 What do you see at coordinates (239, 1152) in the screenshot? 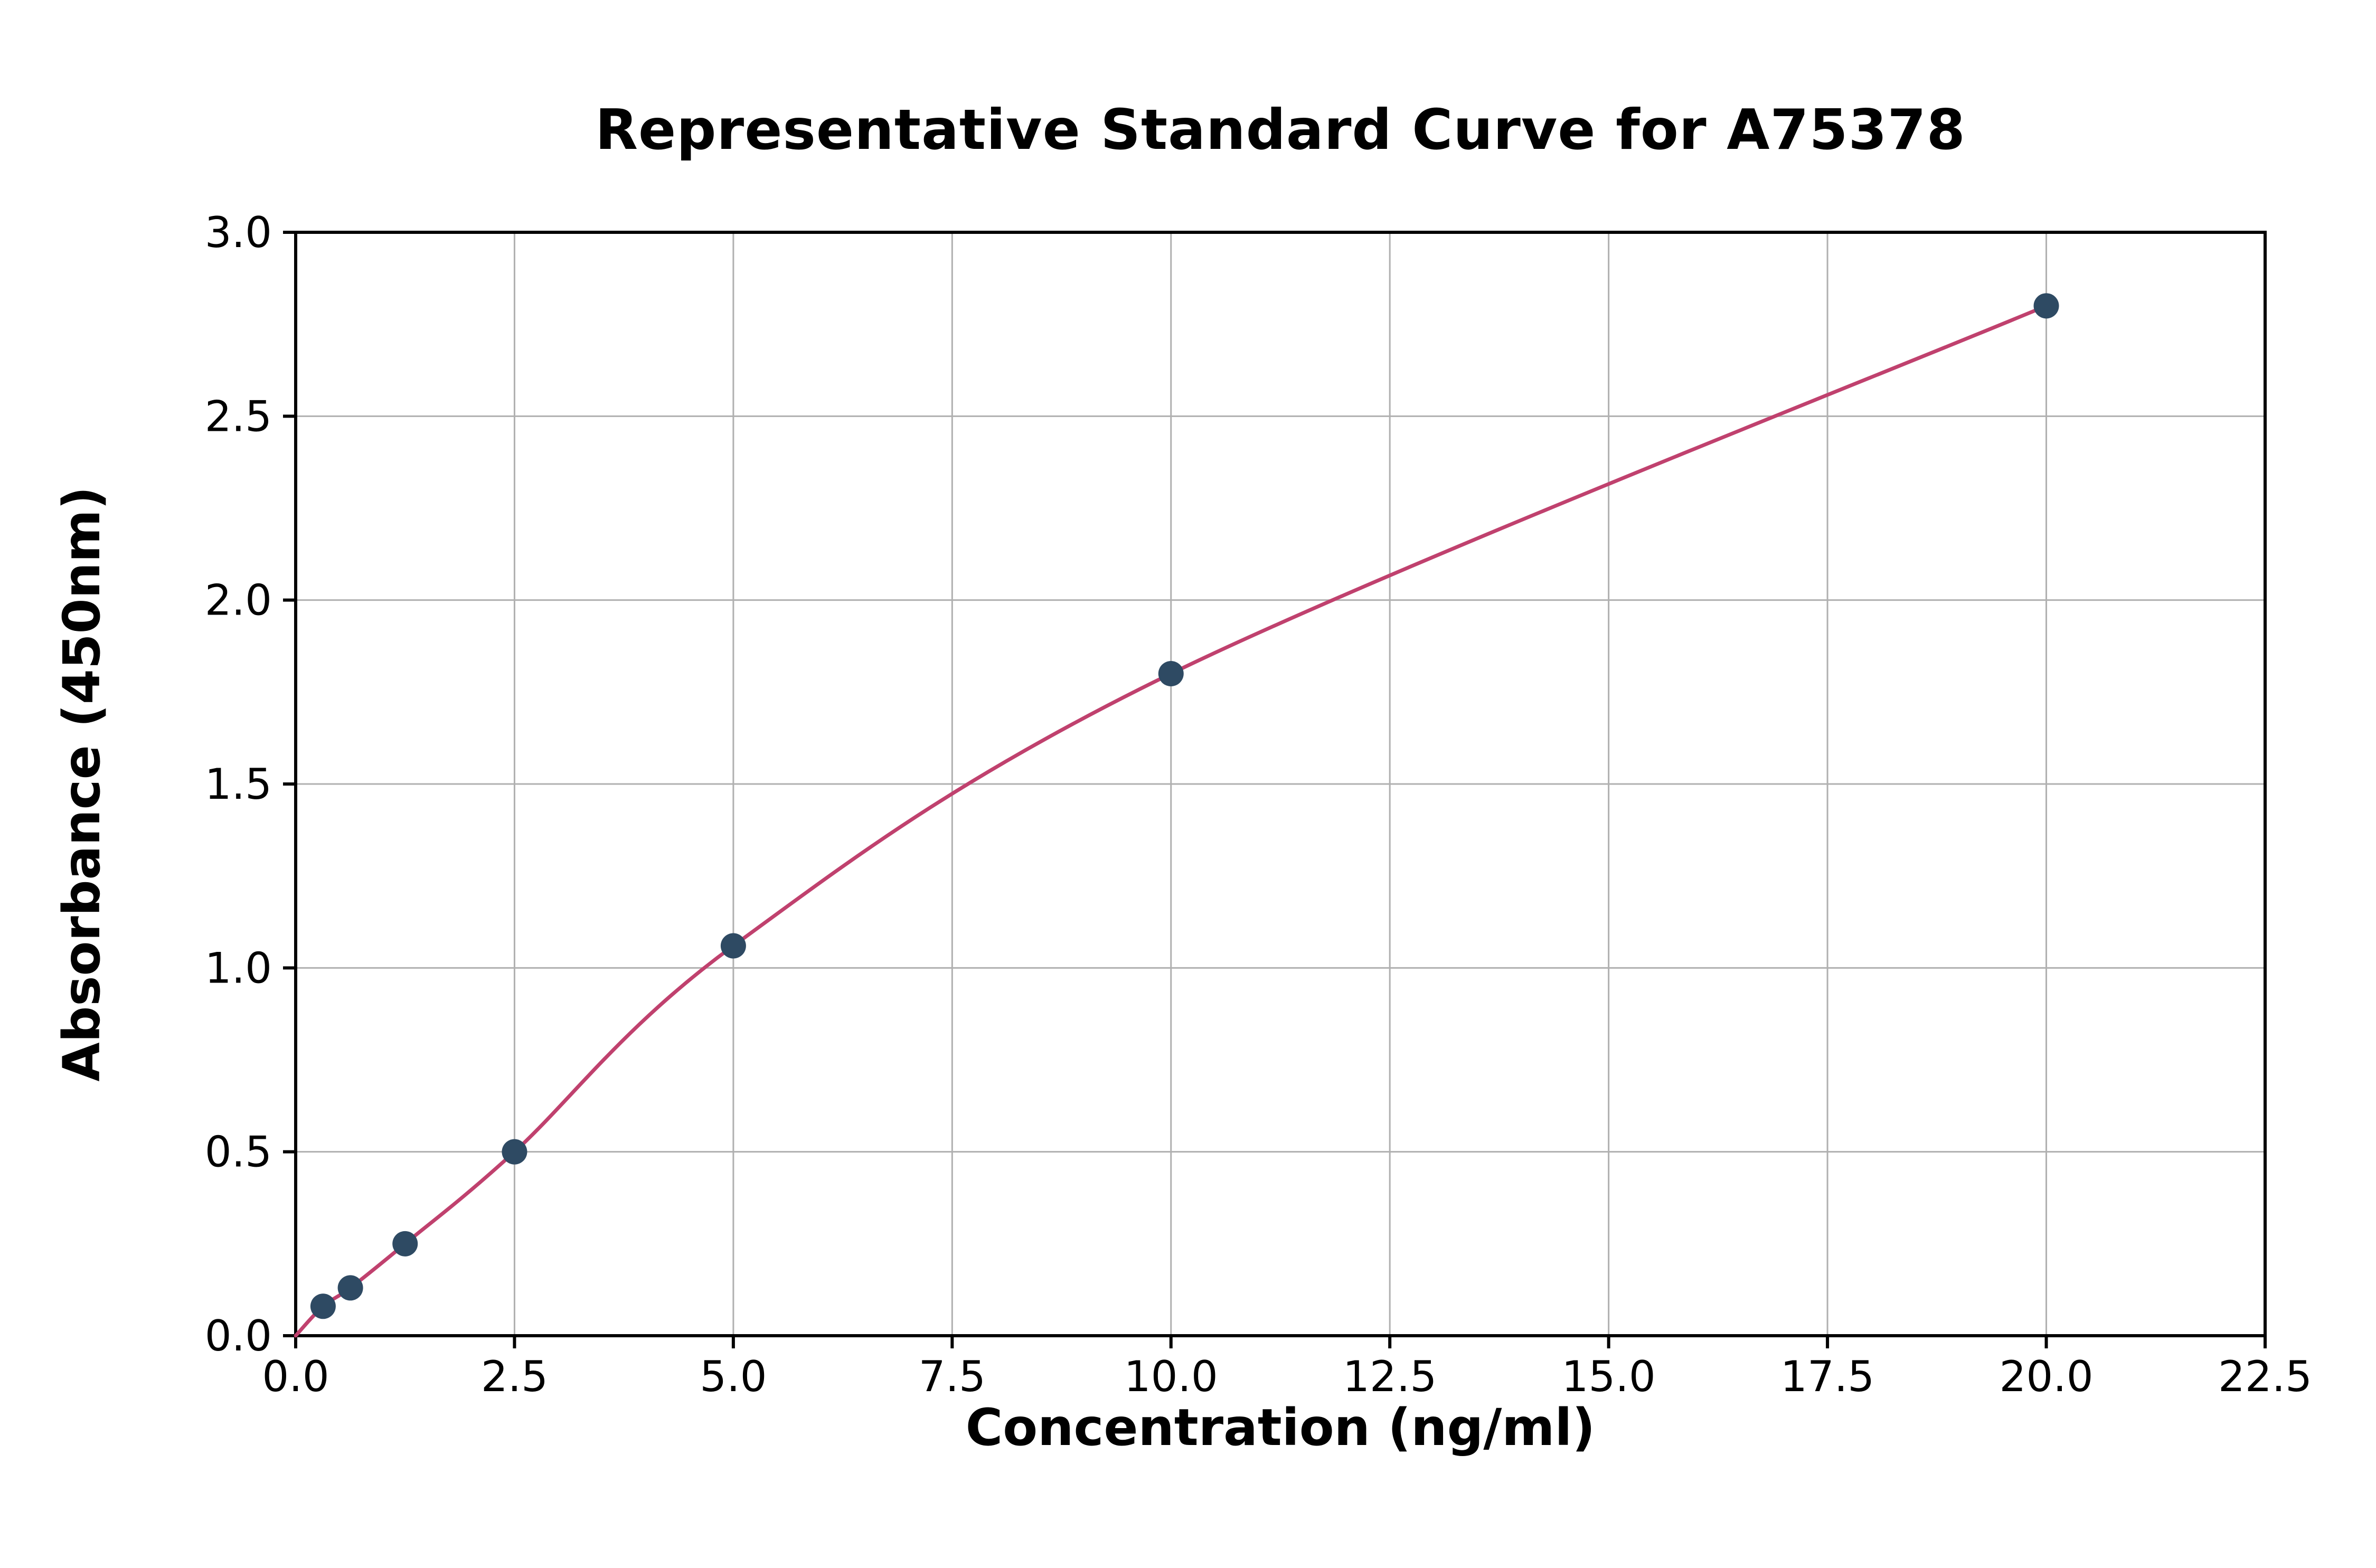
I see `y-tick-label: 0.5` at bounding box center [239, 1152].